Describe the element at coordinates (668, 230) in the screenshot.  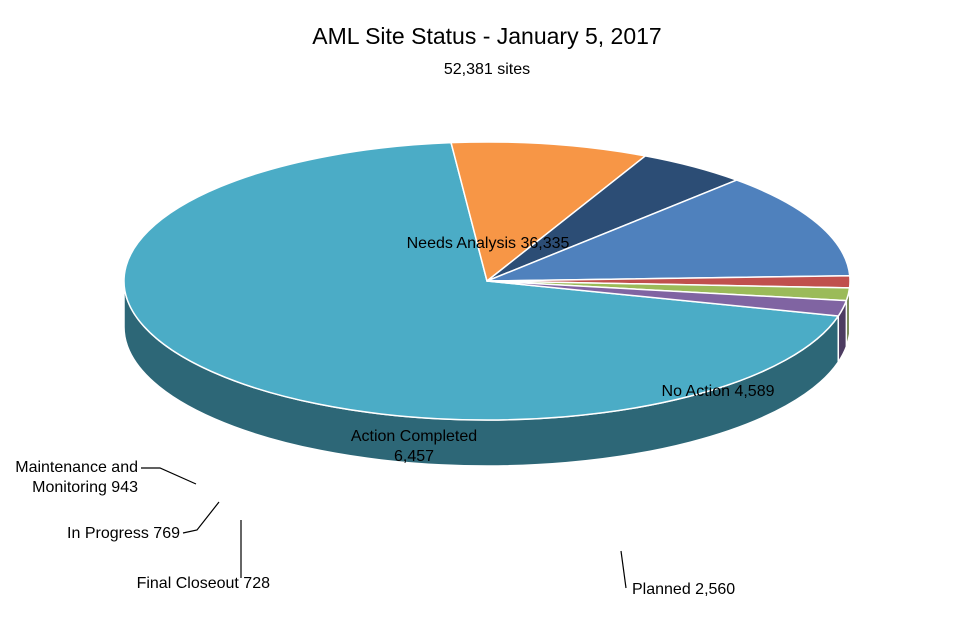
I see `slice-action-completed` at that location.